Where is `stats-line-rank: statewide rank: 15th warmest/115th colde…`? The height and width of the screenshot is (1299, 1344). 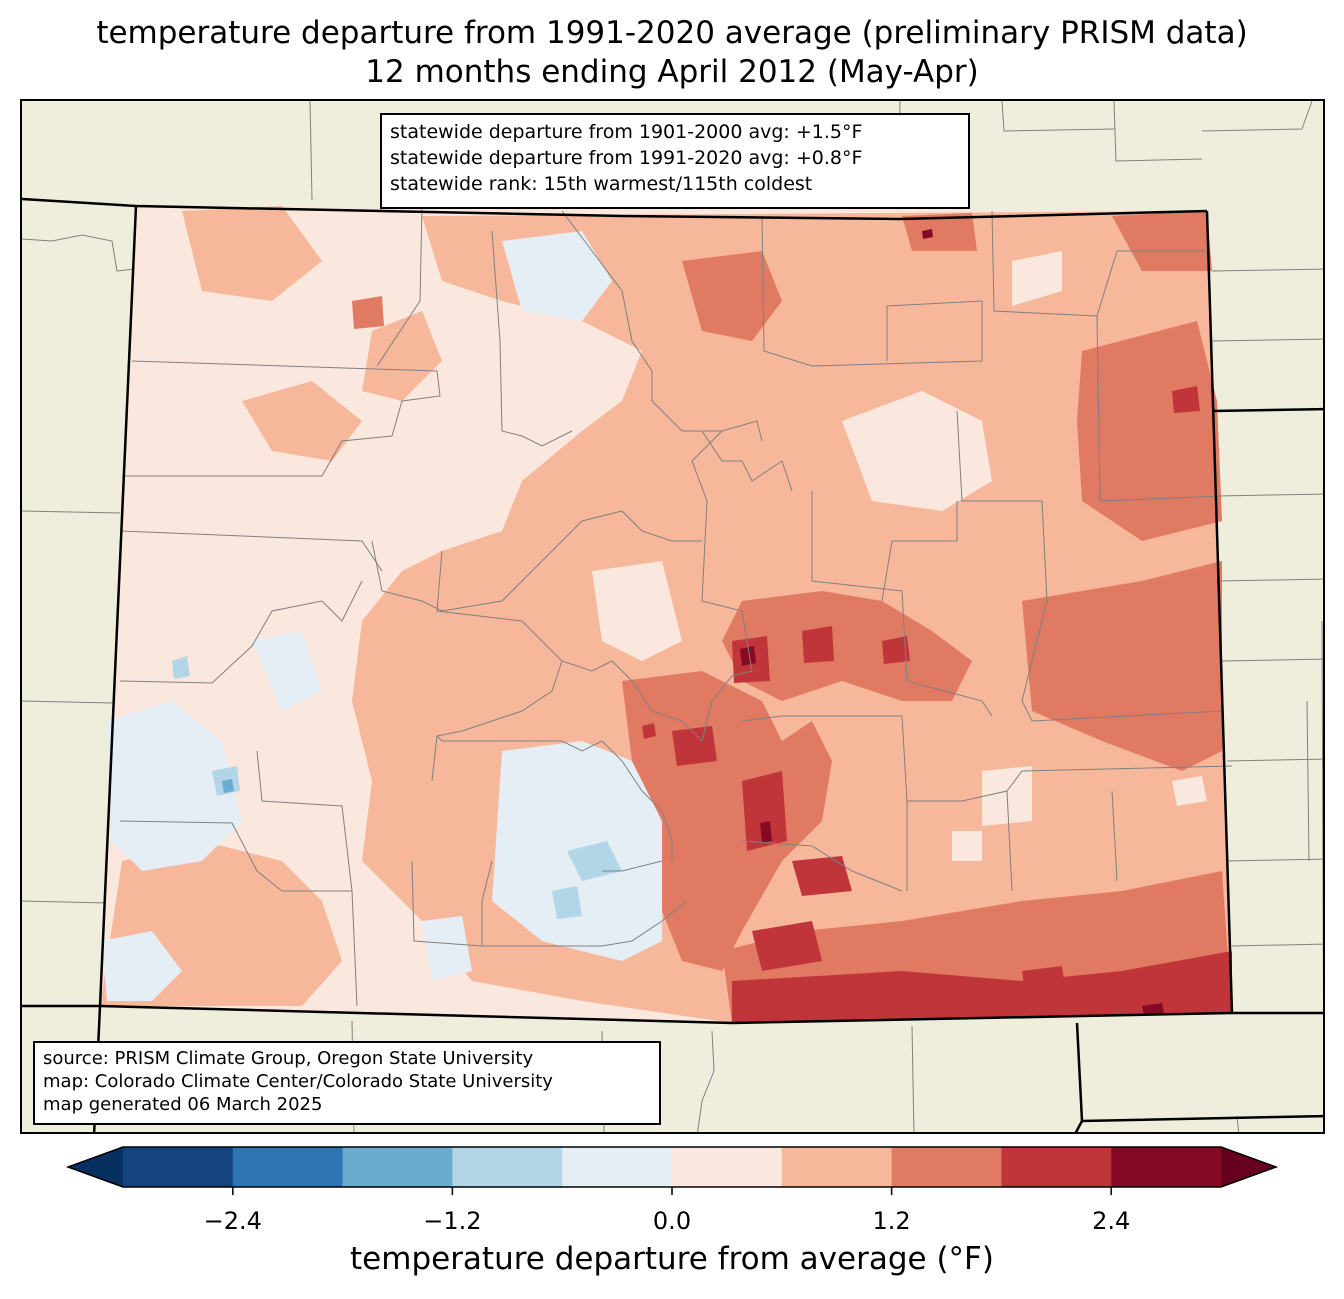
stats-line-rank: statewide rank: 15th warmest/115th colde… is located at coordinates (601, 184).